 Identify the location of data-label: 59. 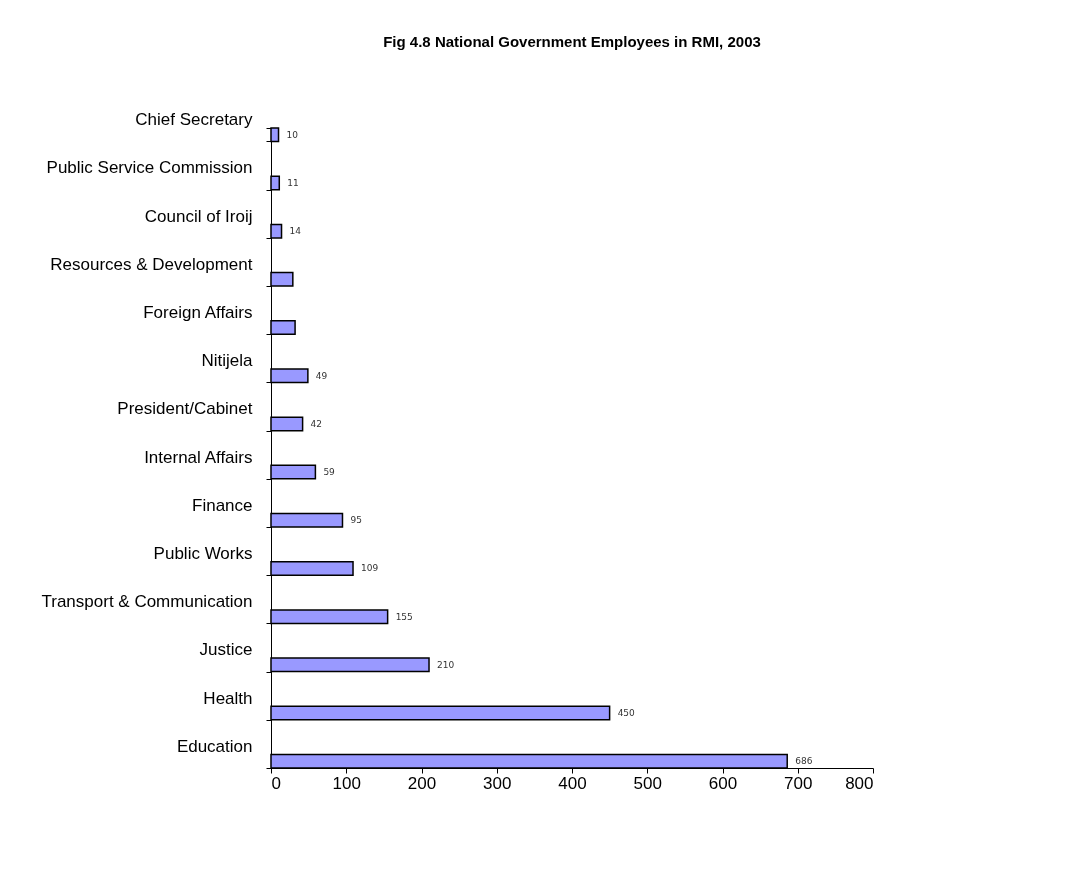
(329, 472).